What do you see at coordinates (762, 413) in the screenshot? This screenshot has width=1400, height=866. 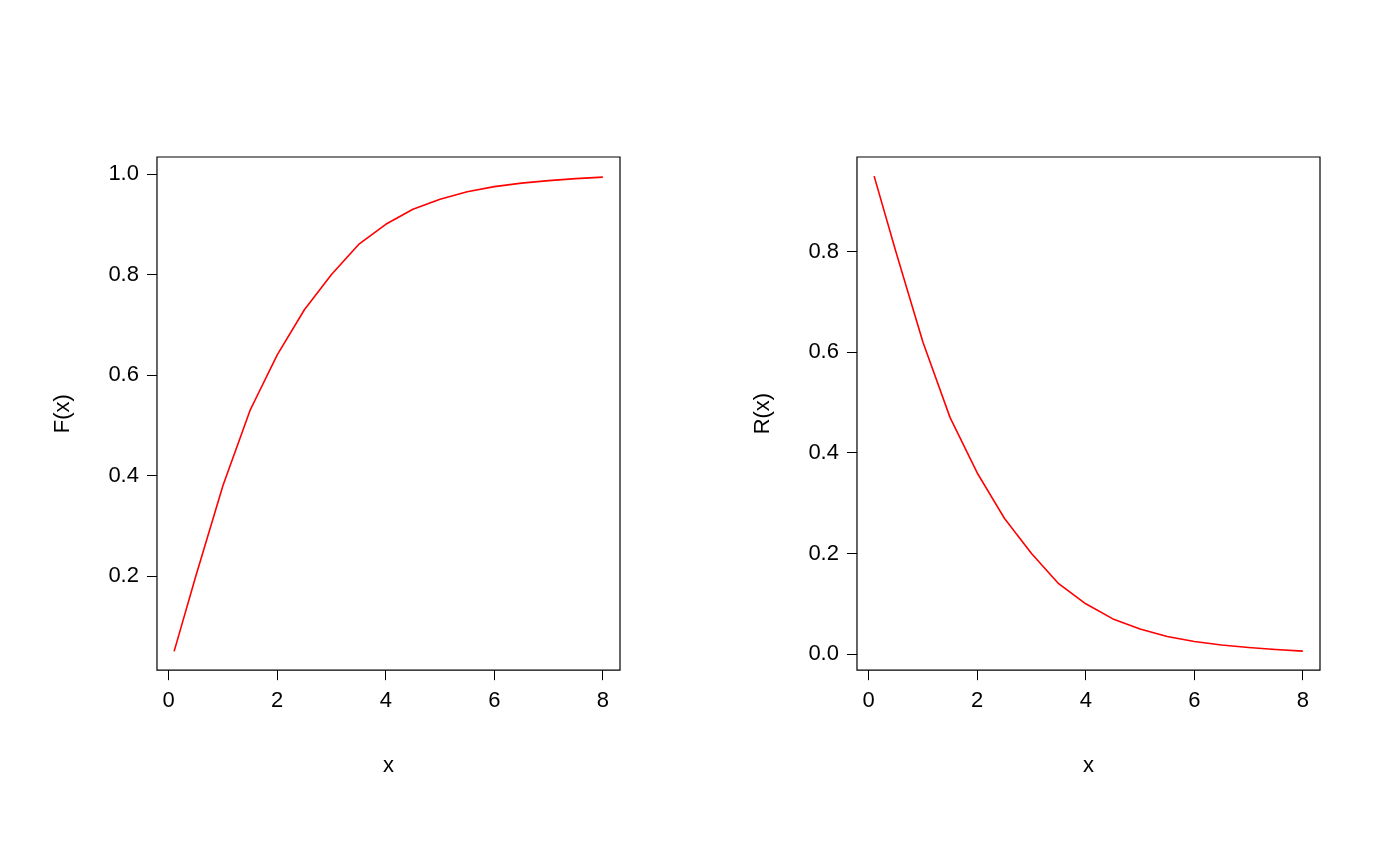 I see `y-axis-title: R(x)` at bounding box center [762, 413].